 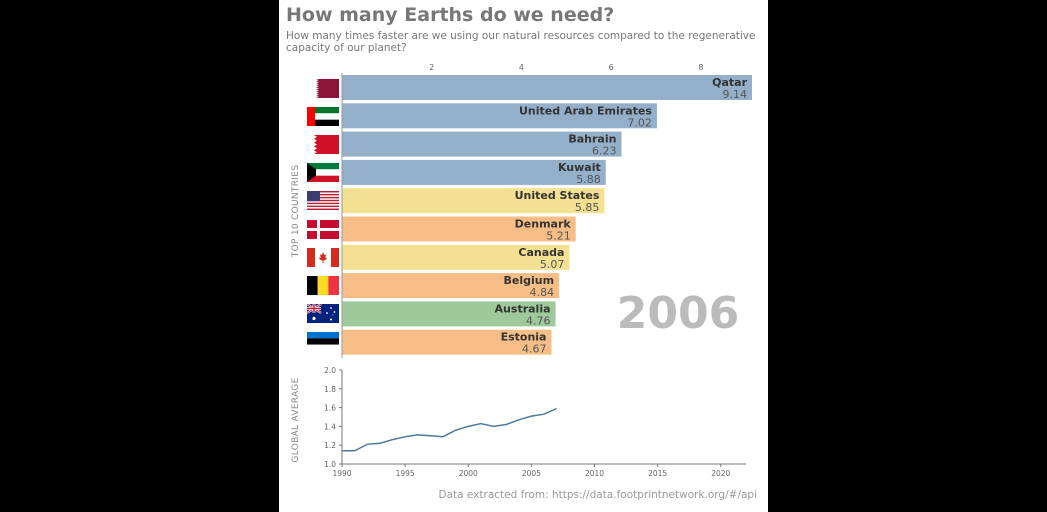 I want to click on usa-flag, so click(x=323, y=200).